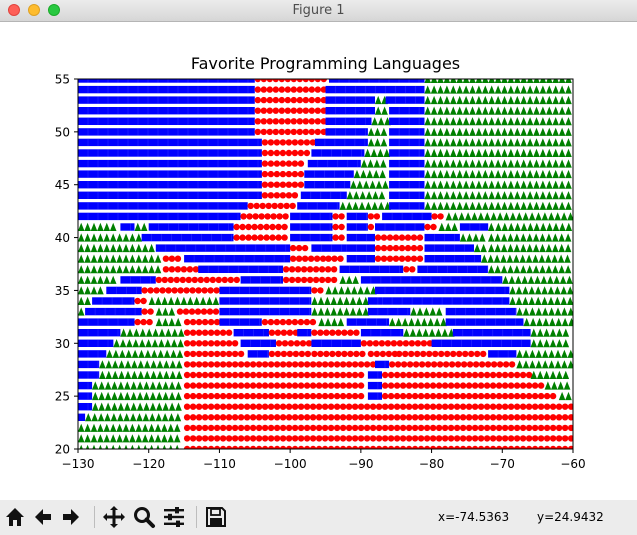 This screenshot has width=637, height=535. What do you see at coordinates (174, 517) in the screenshot?
I see `configure-subplots-button` at bounding box center [174, 517].